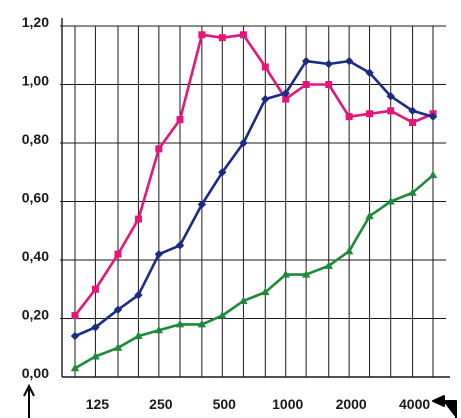  Describe the element at coordinates (35, 81) in the screenshot. I see `y-tick-label: 1,00` at that location.